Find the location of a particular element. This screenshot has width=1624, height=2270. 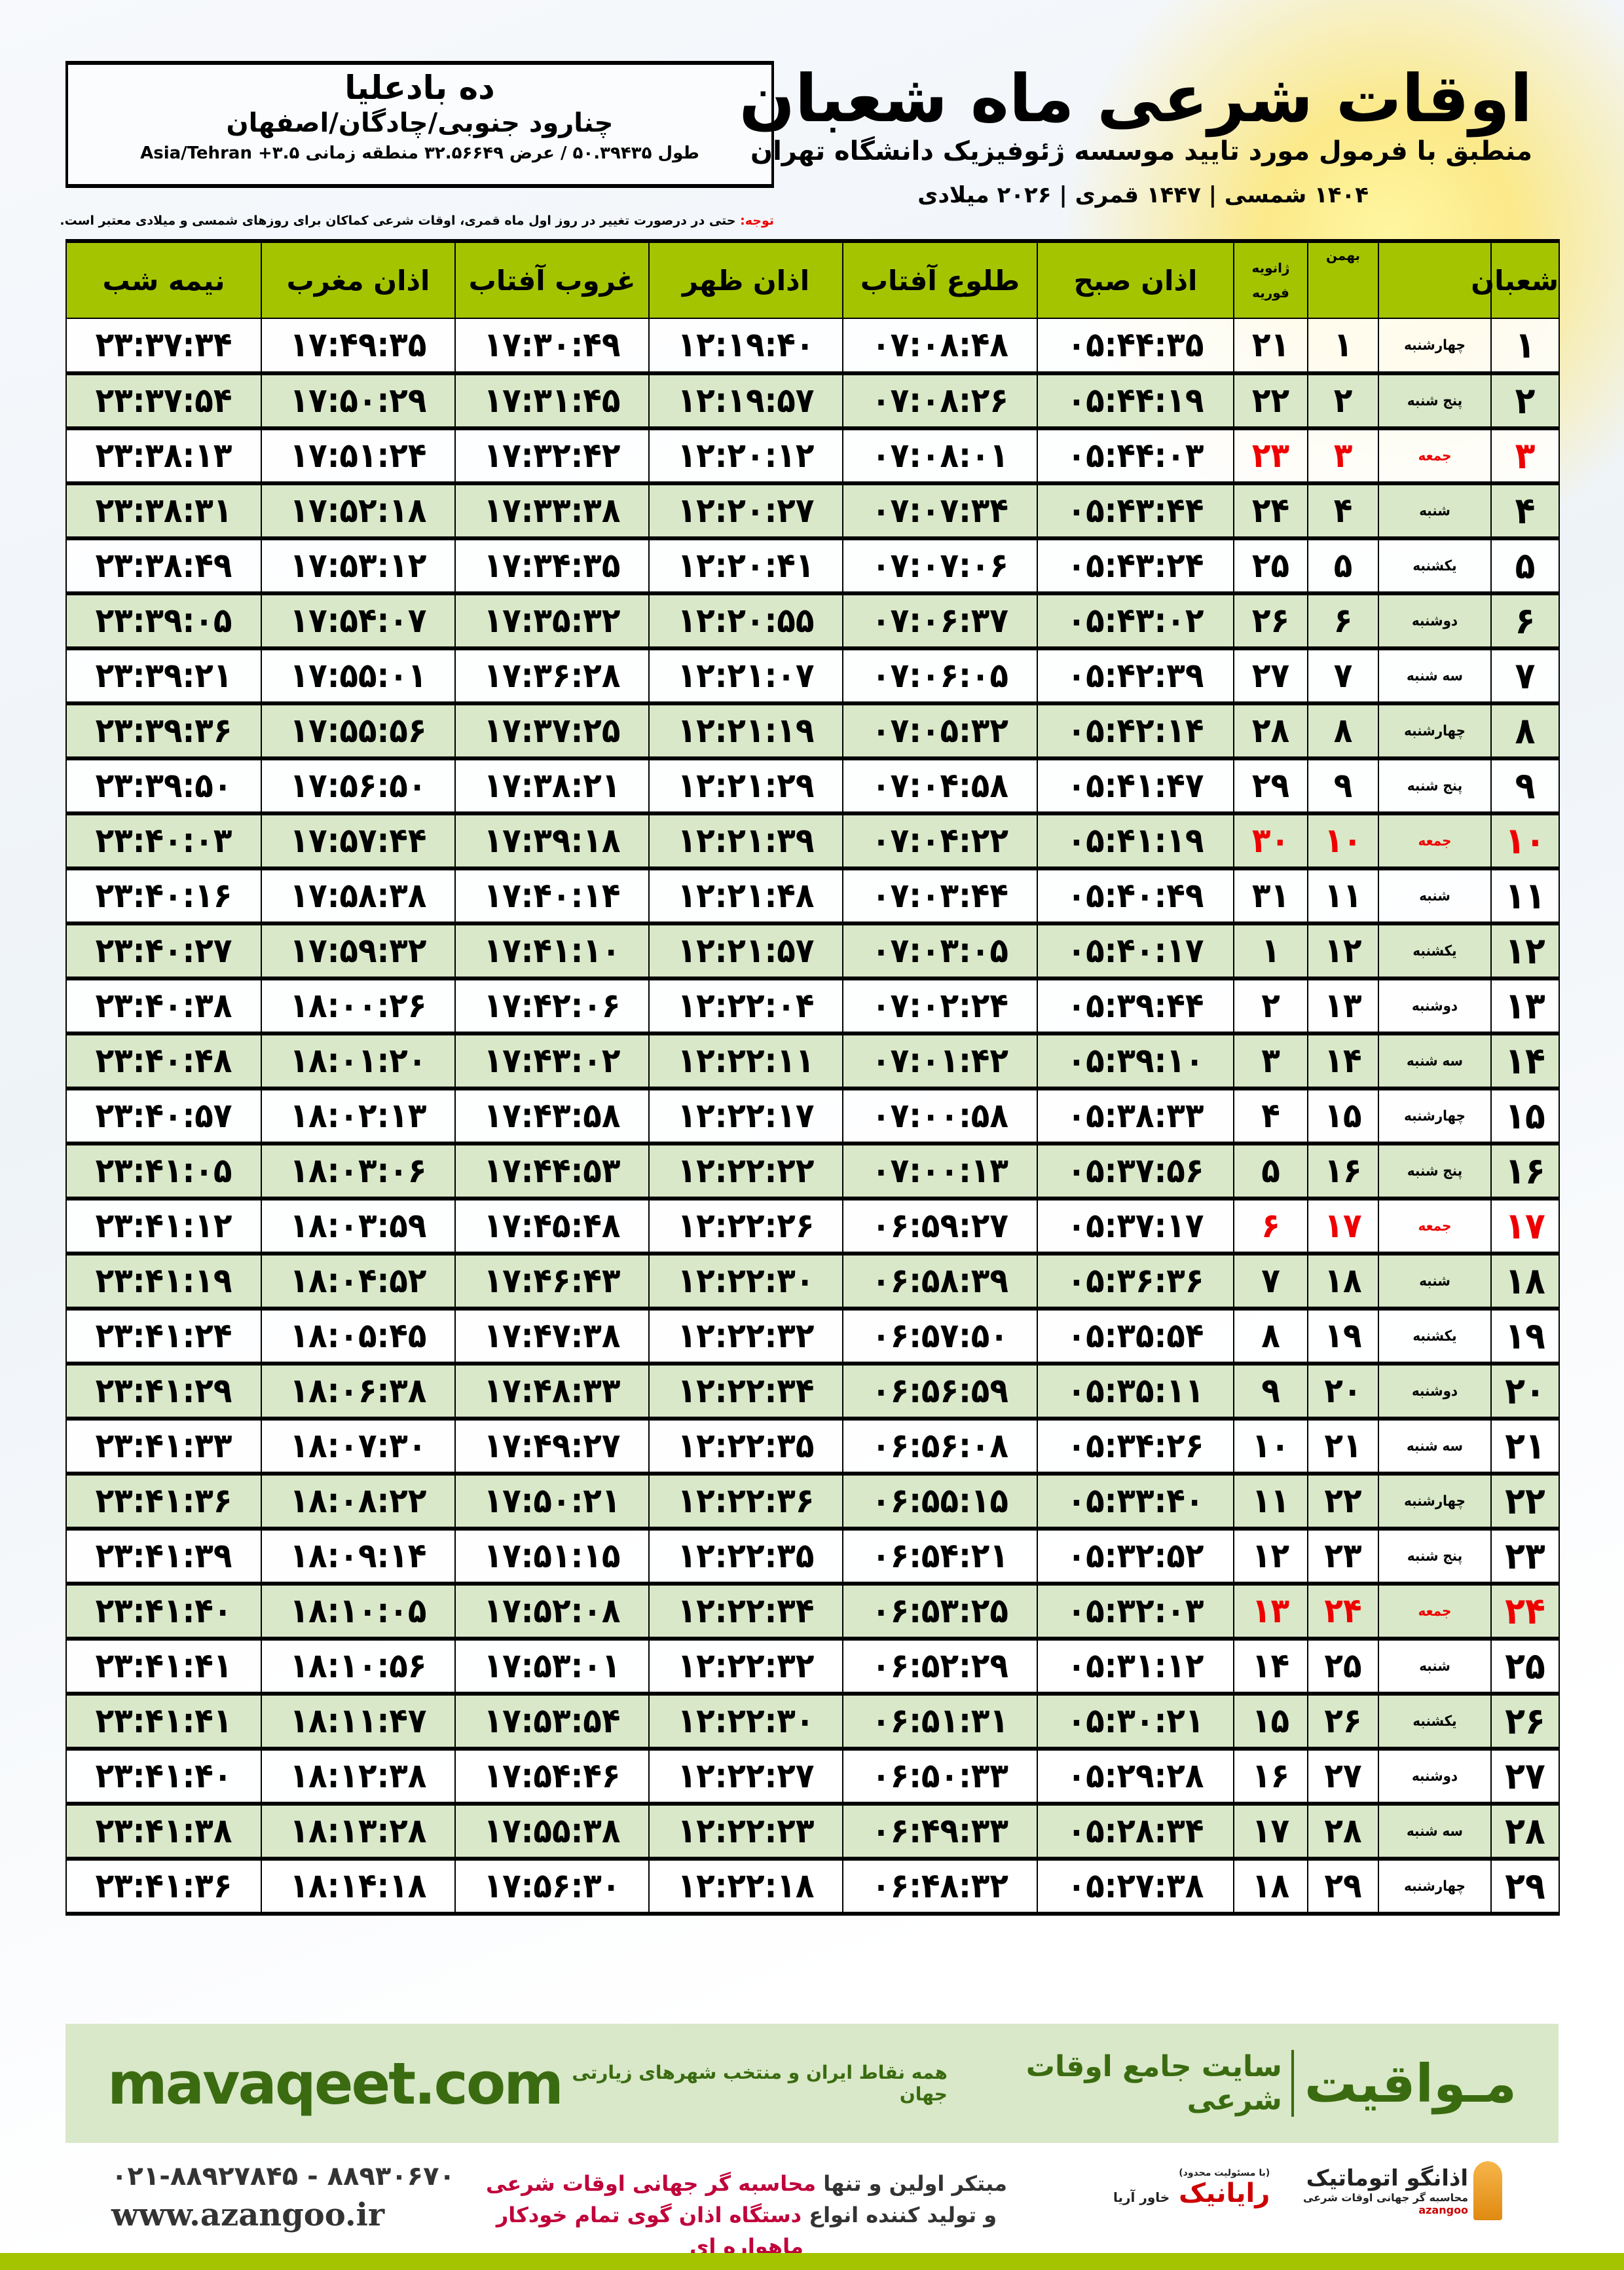

cell-fajr: ۰۵:۲۹:۲۸ is located at coordinates (1135, 1777).